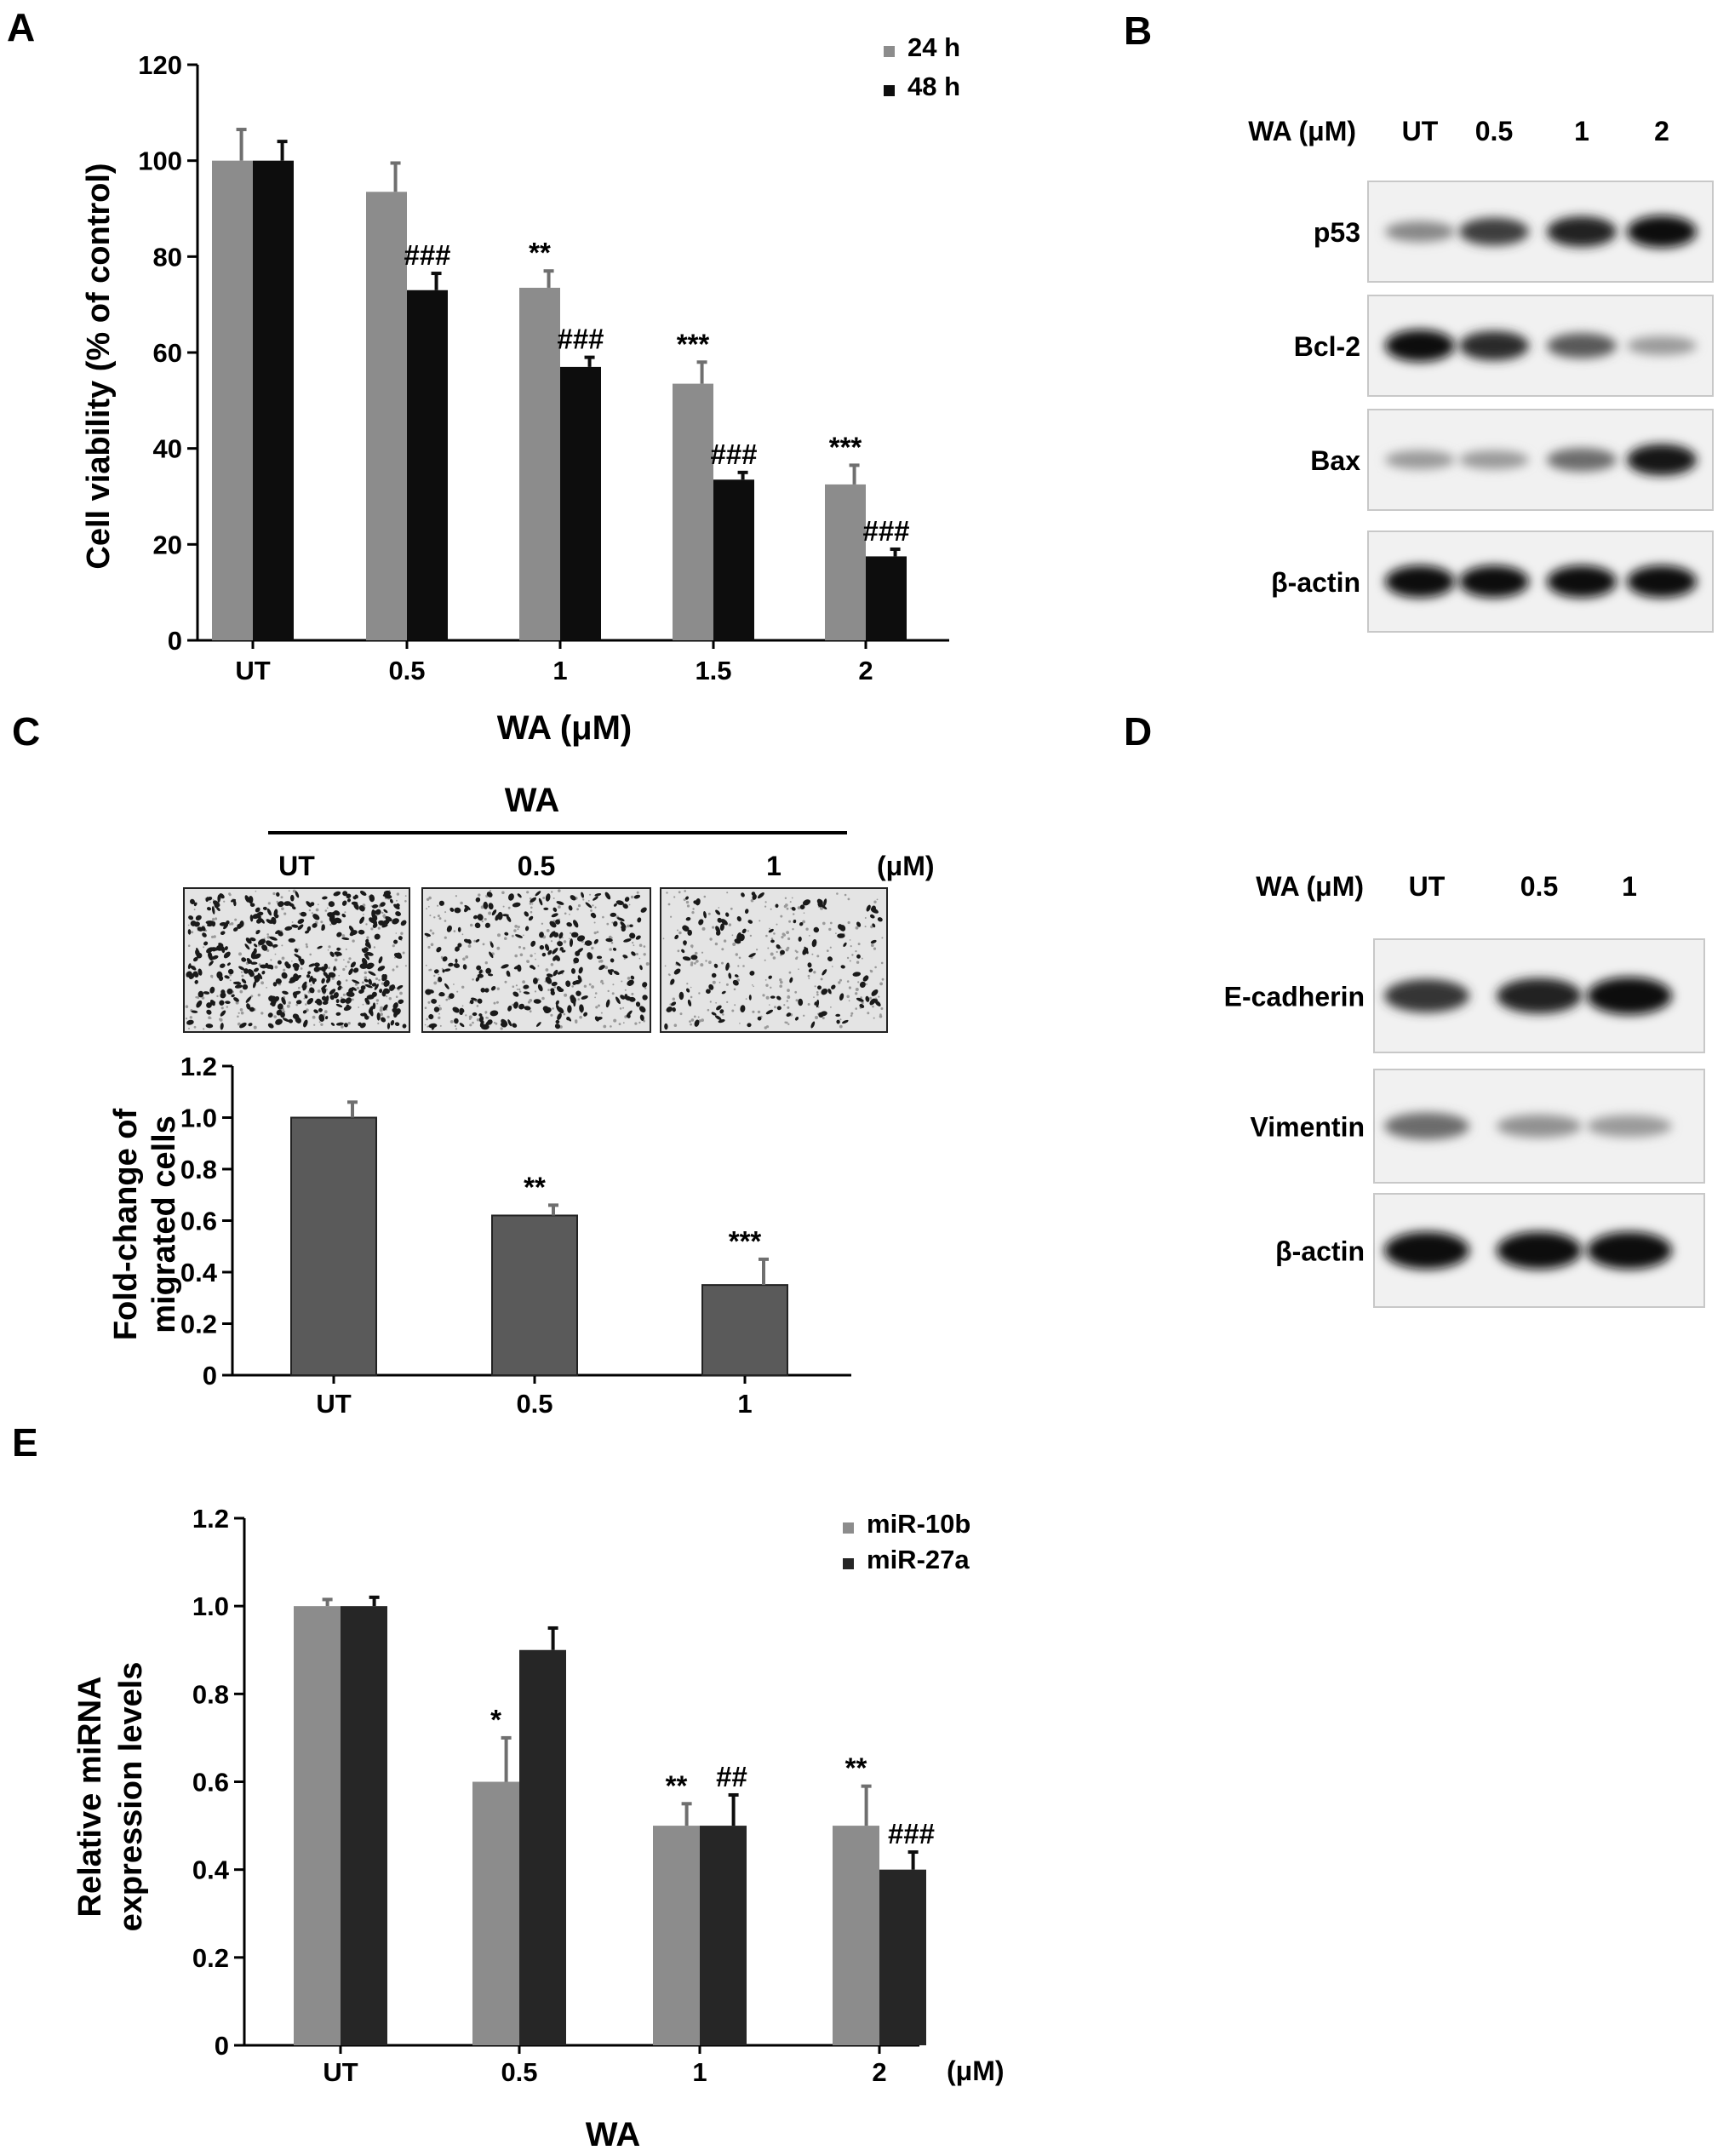  Describe the element at coordinates (919, 1559) in the screenshot. I see `legend-label: miR-27a` at that location.